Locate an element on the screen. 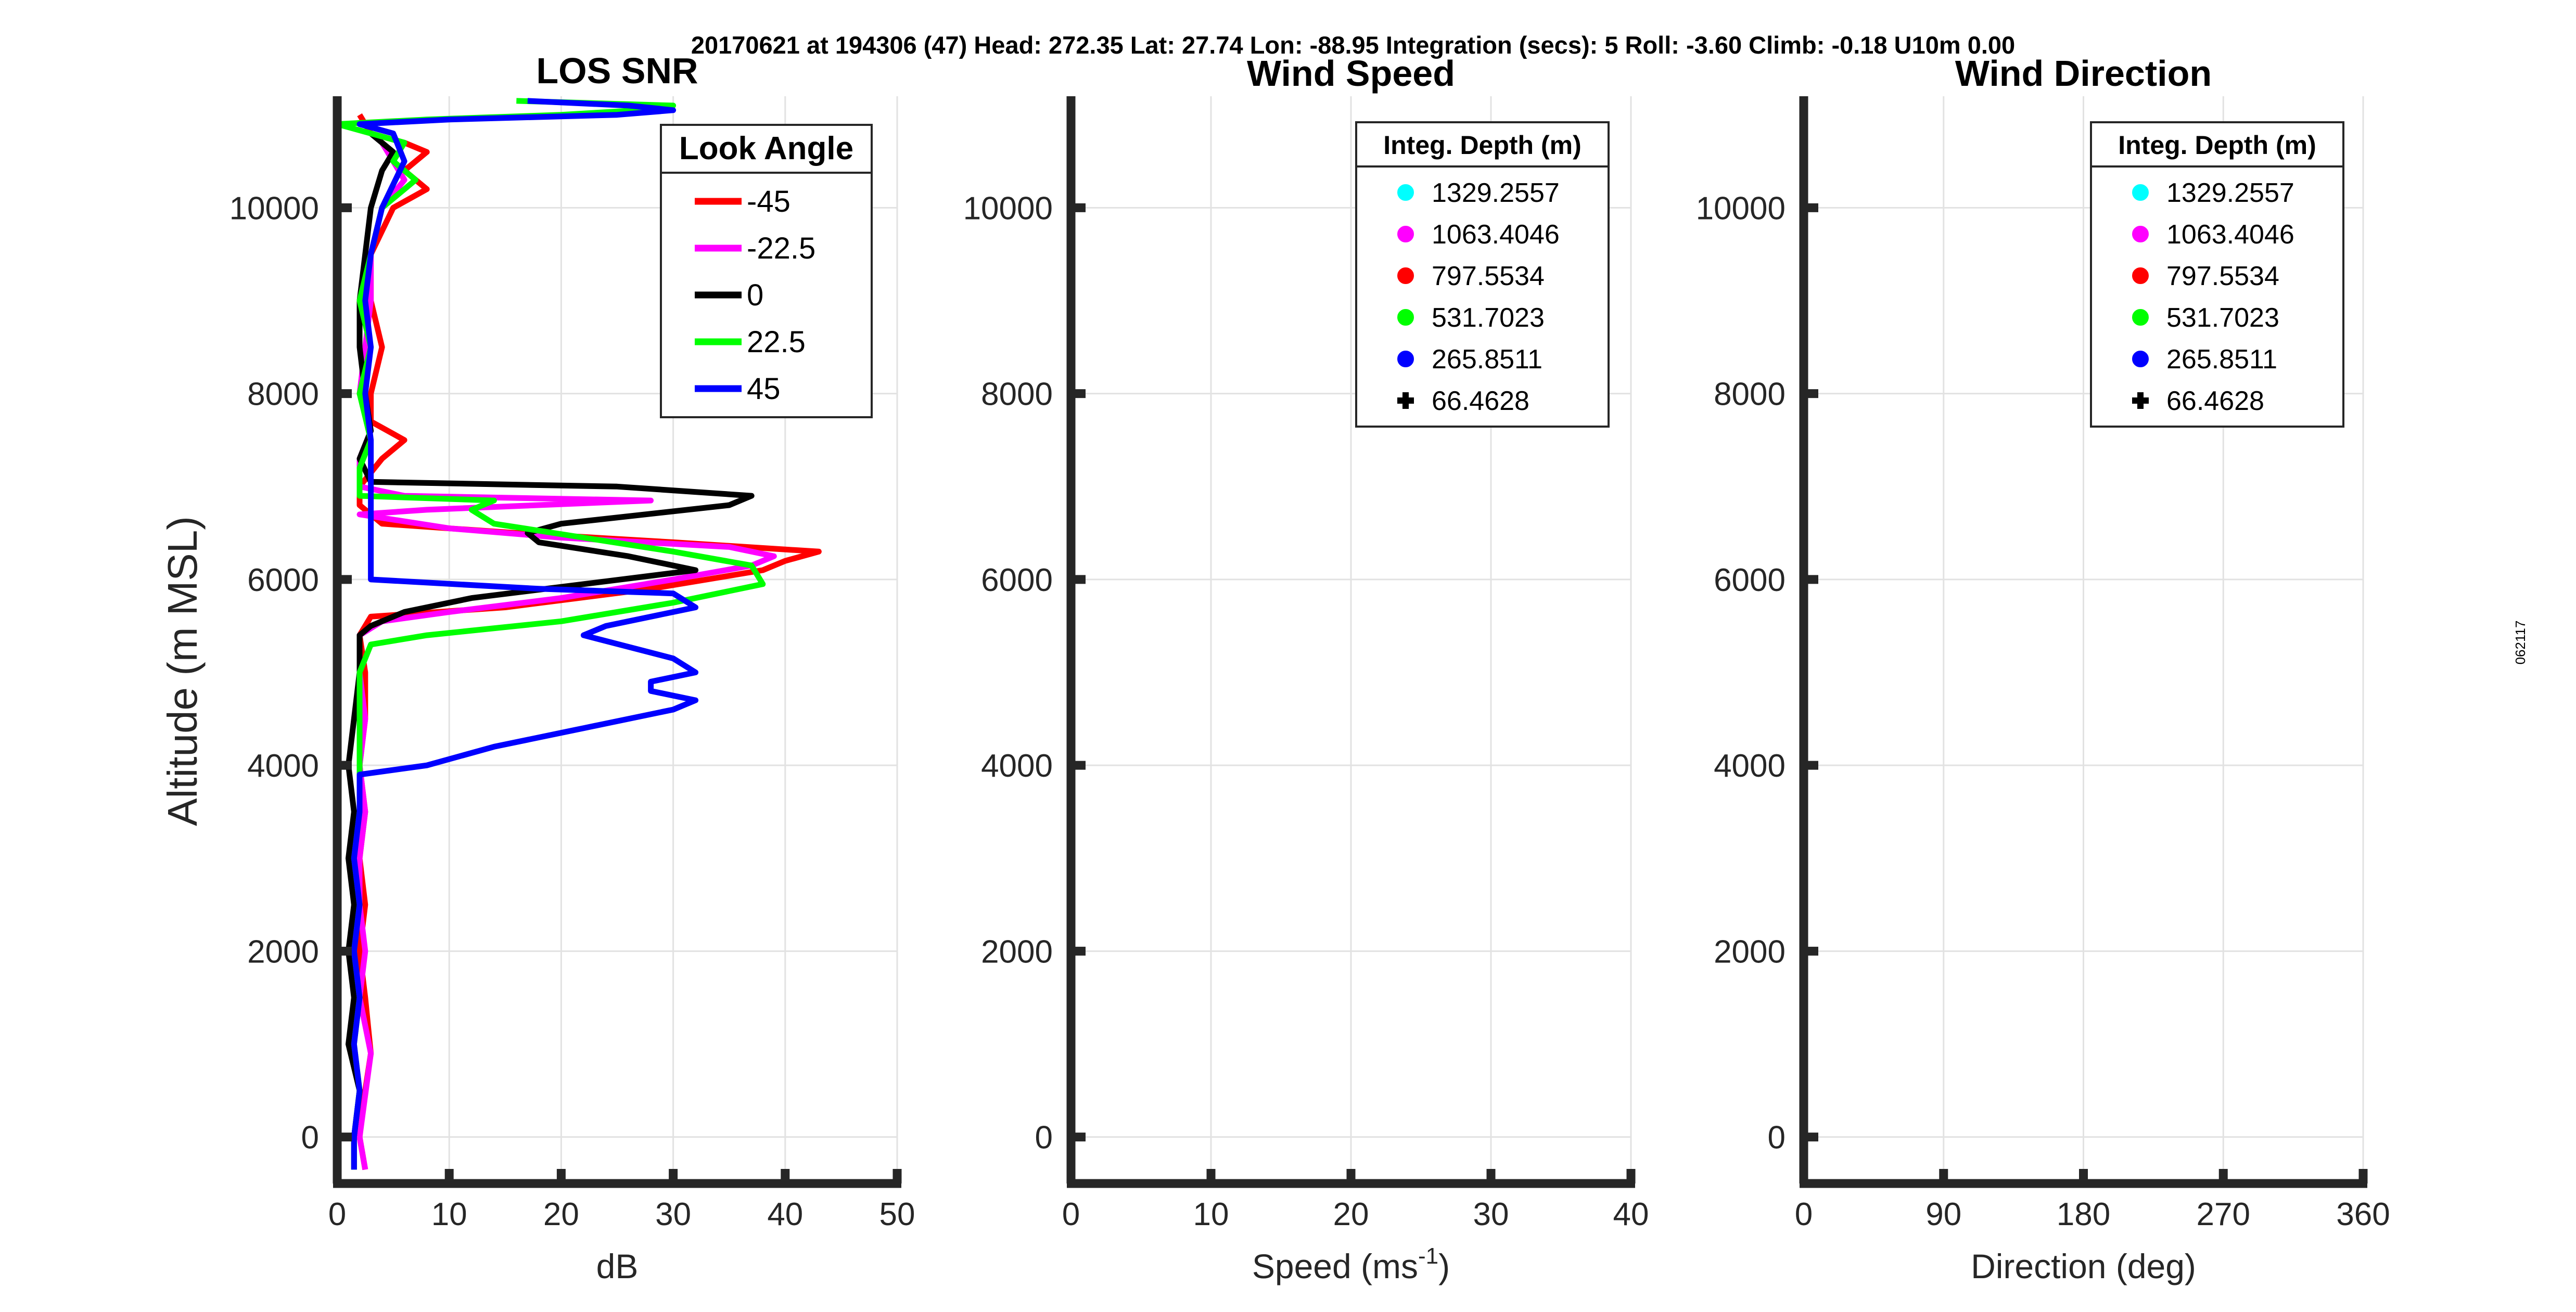 This screenshot has width=2576, height=1312. wind-speed-xlabel-sup: -1 is located at coordinates (1428, 1256).